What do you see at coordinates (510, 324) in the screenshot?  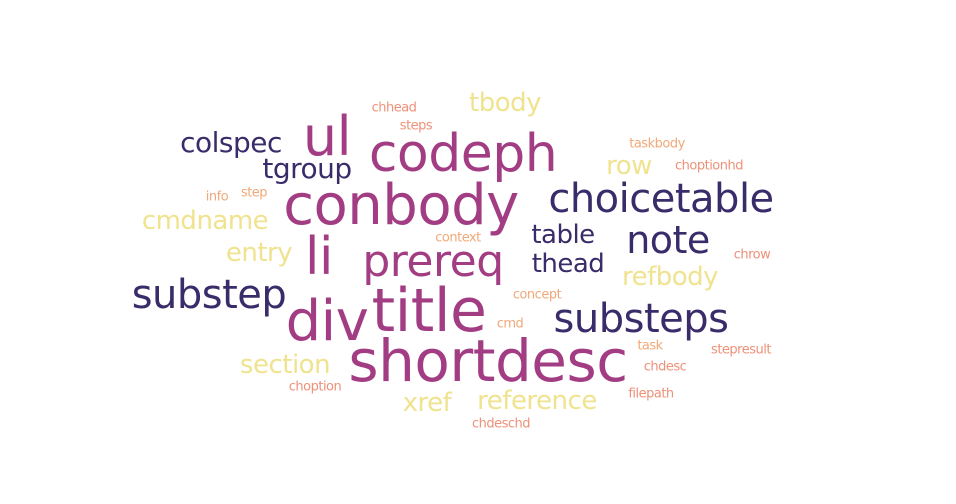 I see `word-cmd: cmd` at bounding box center [510, 324].